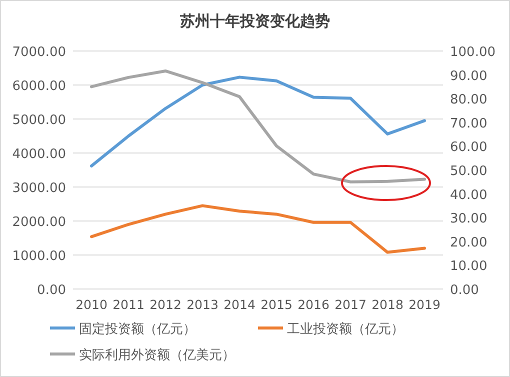 The height and width of the screenshot is (377, 510). Describe the element at coordinates (39, 256) in the screenshot. I see `y-tick-label: 1000.00` at that location.